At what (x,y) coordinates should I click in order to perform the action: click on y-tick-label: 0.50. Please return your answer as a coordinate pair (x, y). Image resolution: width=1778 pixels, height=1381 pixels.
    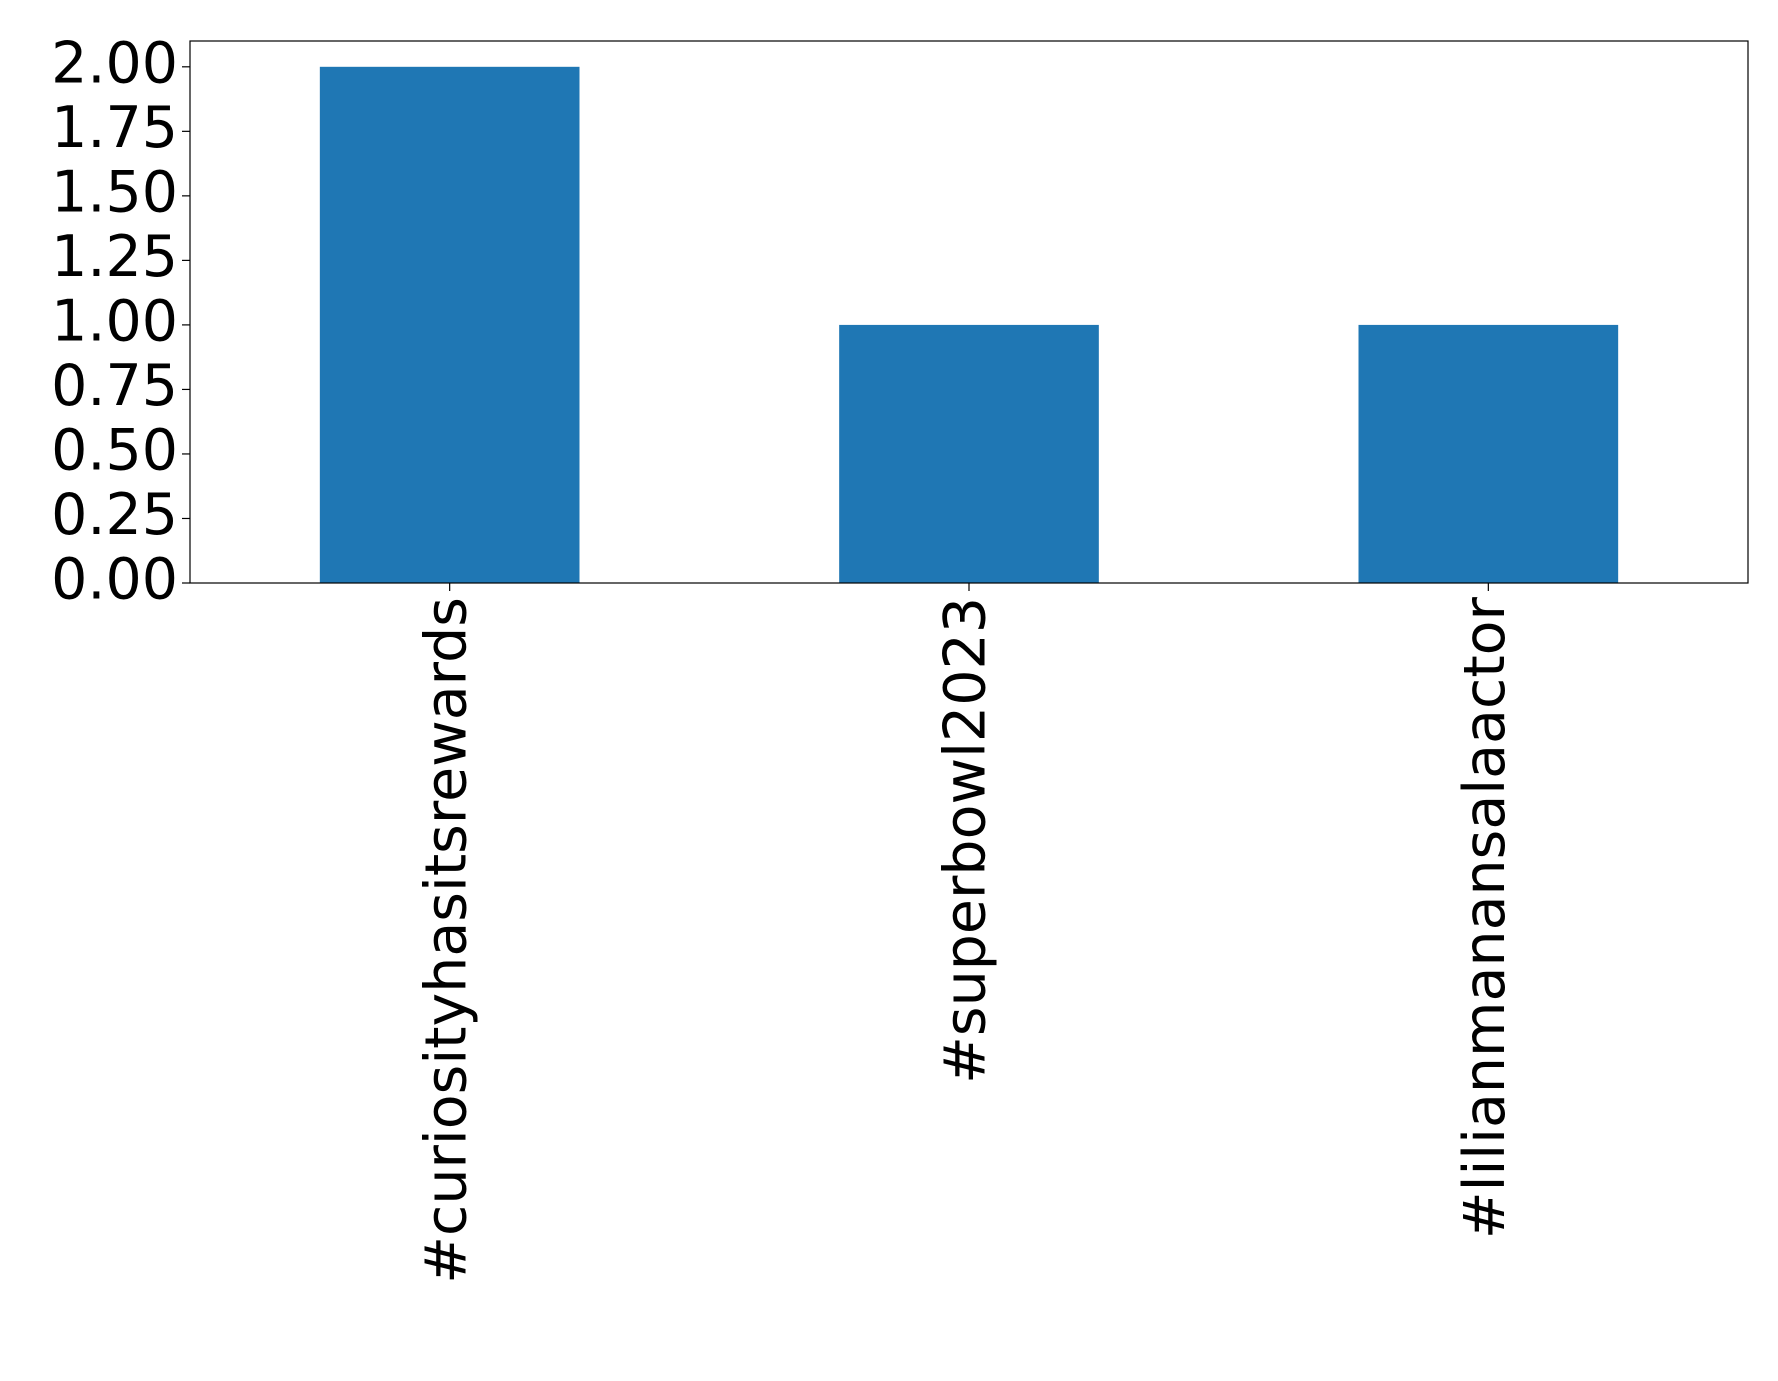
    Looking at the image, I should click on (114, 451).